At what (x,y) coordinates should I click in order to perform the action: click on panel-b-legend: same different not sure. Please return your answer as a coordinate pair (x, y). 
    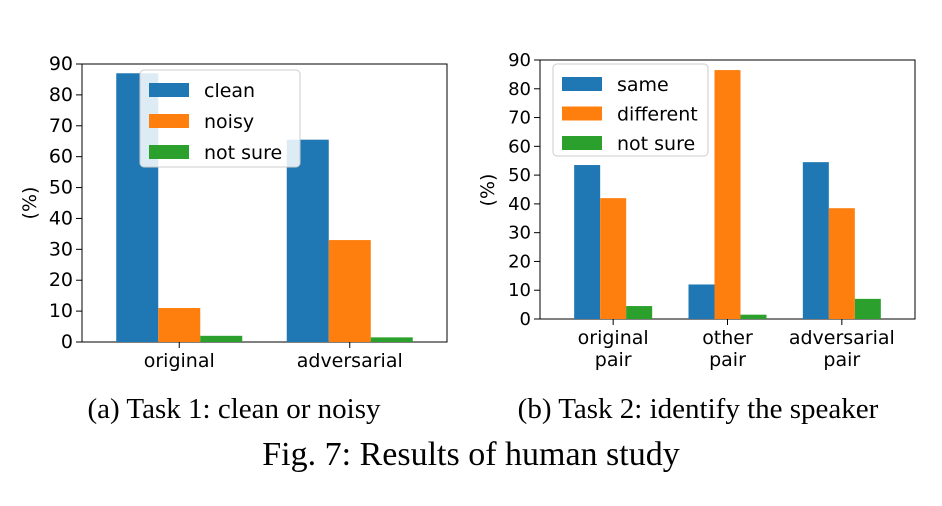
    Looking at the image, I should click on (630, 110).